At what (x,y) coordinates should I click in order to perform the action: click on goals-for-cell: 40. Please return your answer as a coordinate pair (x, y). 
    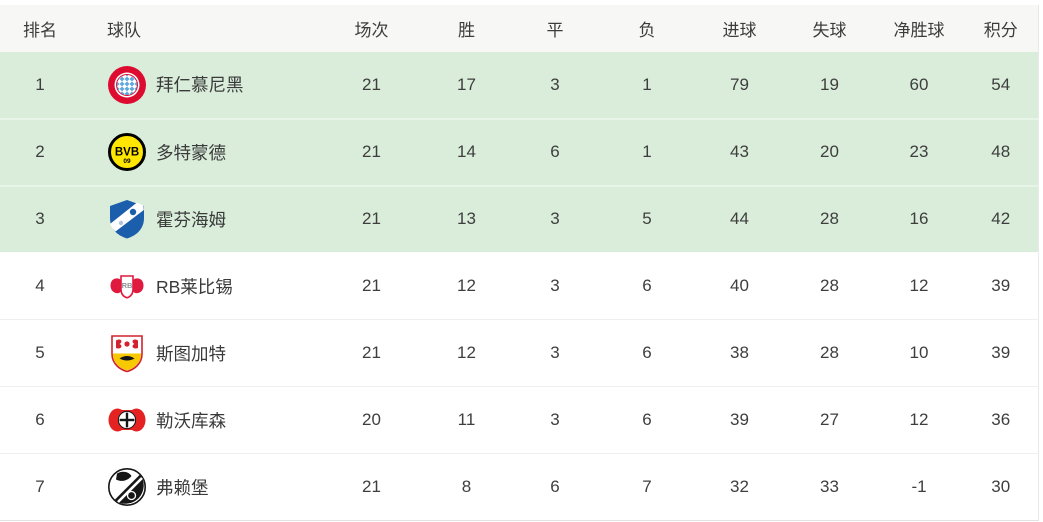
    Looking at the image, I should click on (739, 286).